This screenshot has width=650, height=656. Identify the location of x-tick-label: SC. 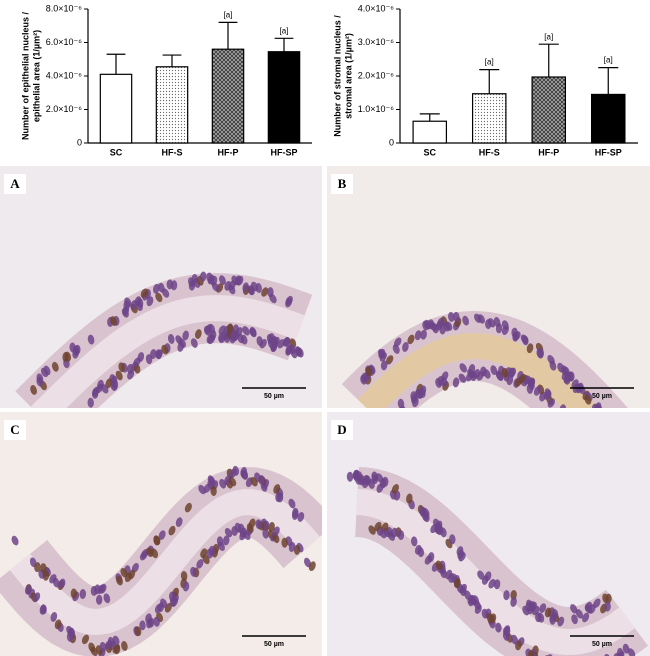
(429, 152).